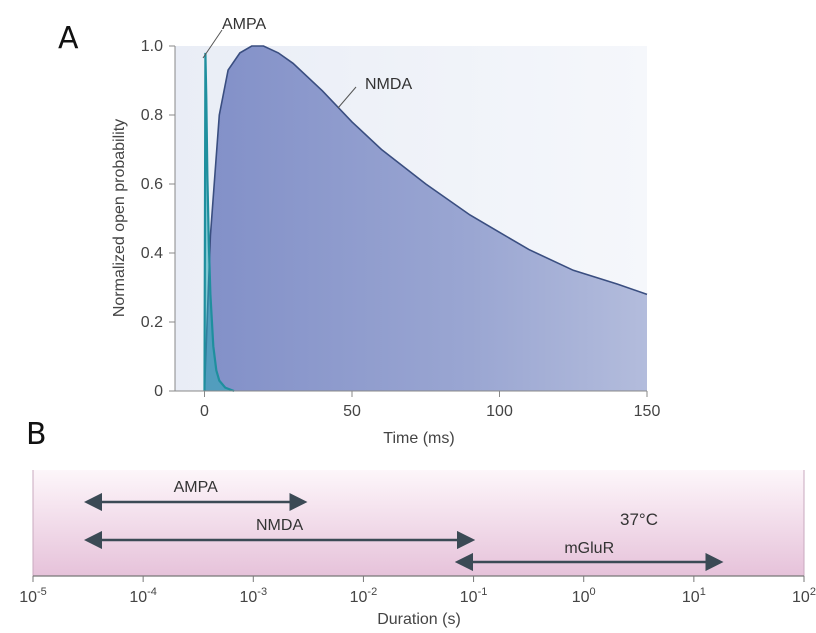 This screenshot has height=633, width=816. I want to click on duration-tick-label: 10¹, so click(694, 596).